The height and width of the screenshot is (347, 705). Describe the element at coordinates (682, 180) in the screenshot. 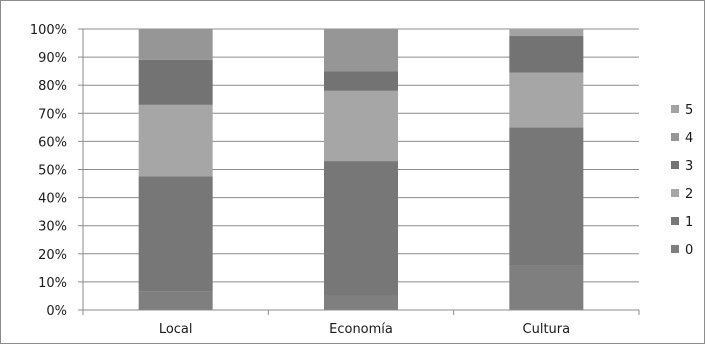

I see `legend: 5 4 3 2 1 0` at that location.